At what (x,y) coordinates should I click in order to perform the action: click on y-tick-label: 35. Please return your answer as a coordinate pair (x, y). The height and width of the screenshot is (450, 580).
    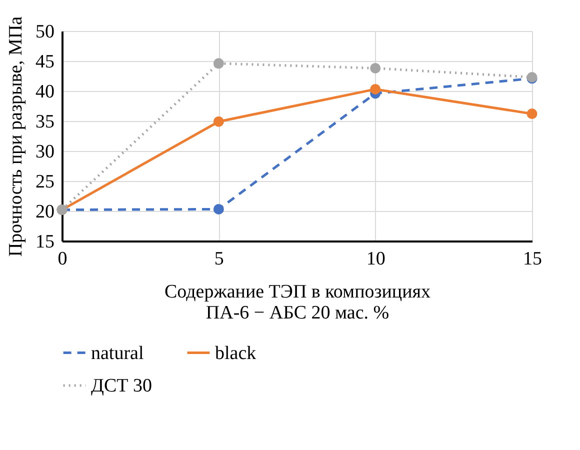
    Looking at the image, I should click on (45, 122).